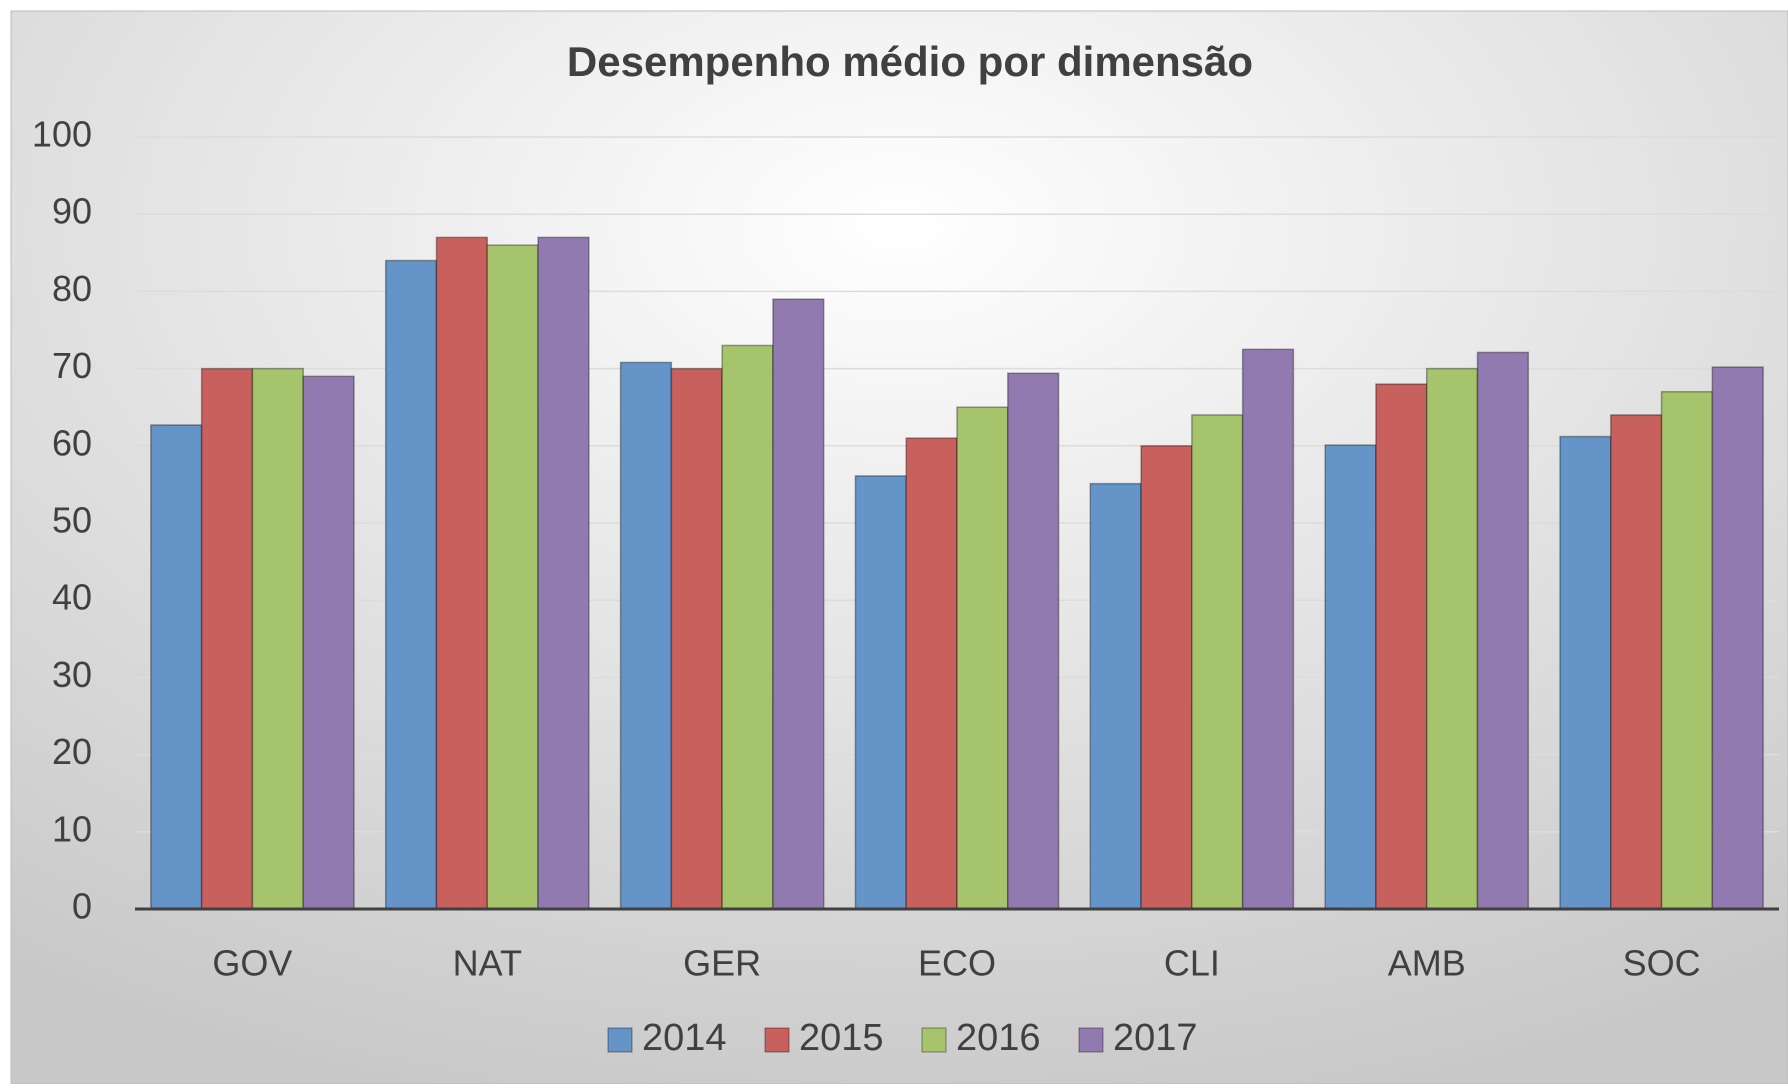 This screenshot has height=1089, width=1788. Describe the element at coordinates (72, 520) in the screenshot. I see `y-tick-label: 50` at that location.